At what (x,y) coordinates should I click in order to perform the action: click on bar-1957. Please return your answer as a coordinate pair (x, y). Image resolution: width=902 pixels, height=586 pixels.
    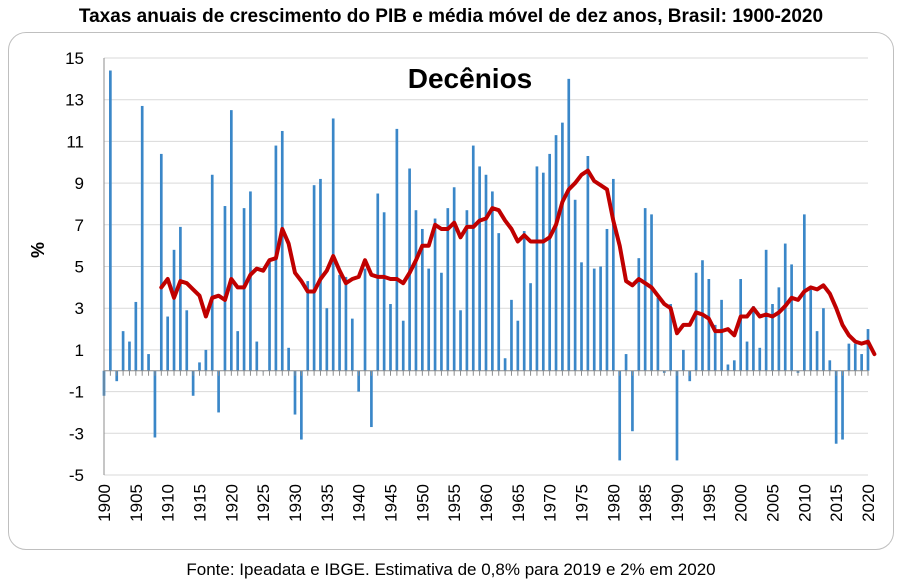
    Looking at the image, I should click on (467, 290).